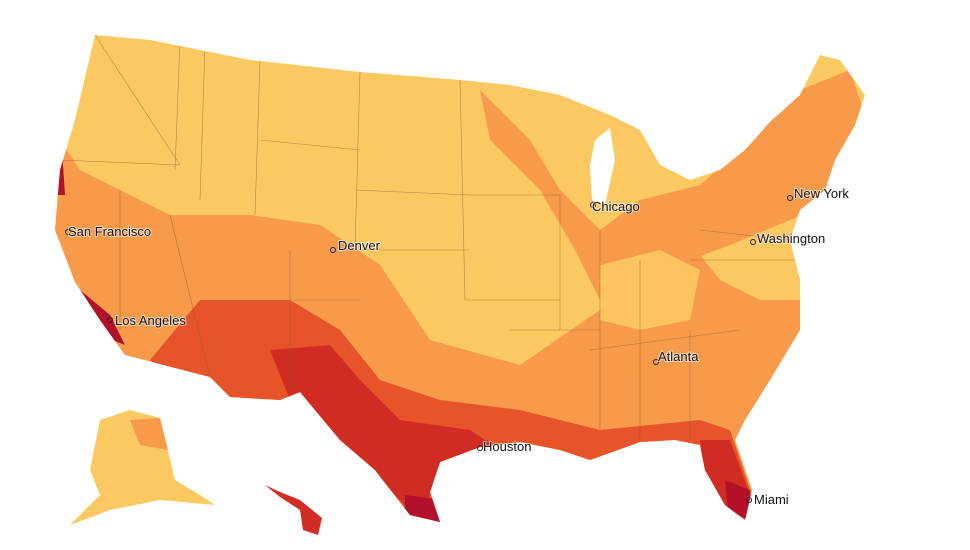 The width and height of the screenshot is (970, 550). Describe the element at coordinates (507, 446) in the screenshot. I see `city-label: Houston` at that location.